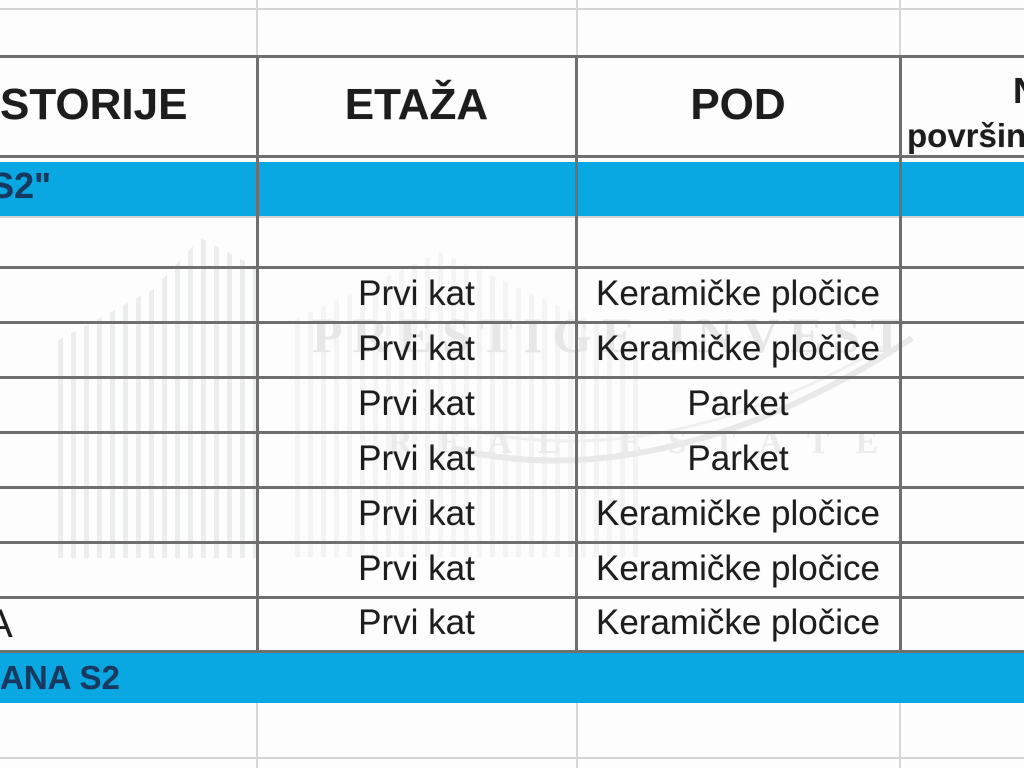 The width and height of the screenshot is (1024, 768). I want to click on column-header-etaza: ETAŽA, so click(416, 104).